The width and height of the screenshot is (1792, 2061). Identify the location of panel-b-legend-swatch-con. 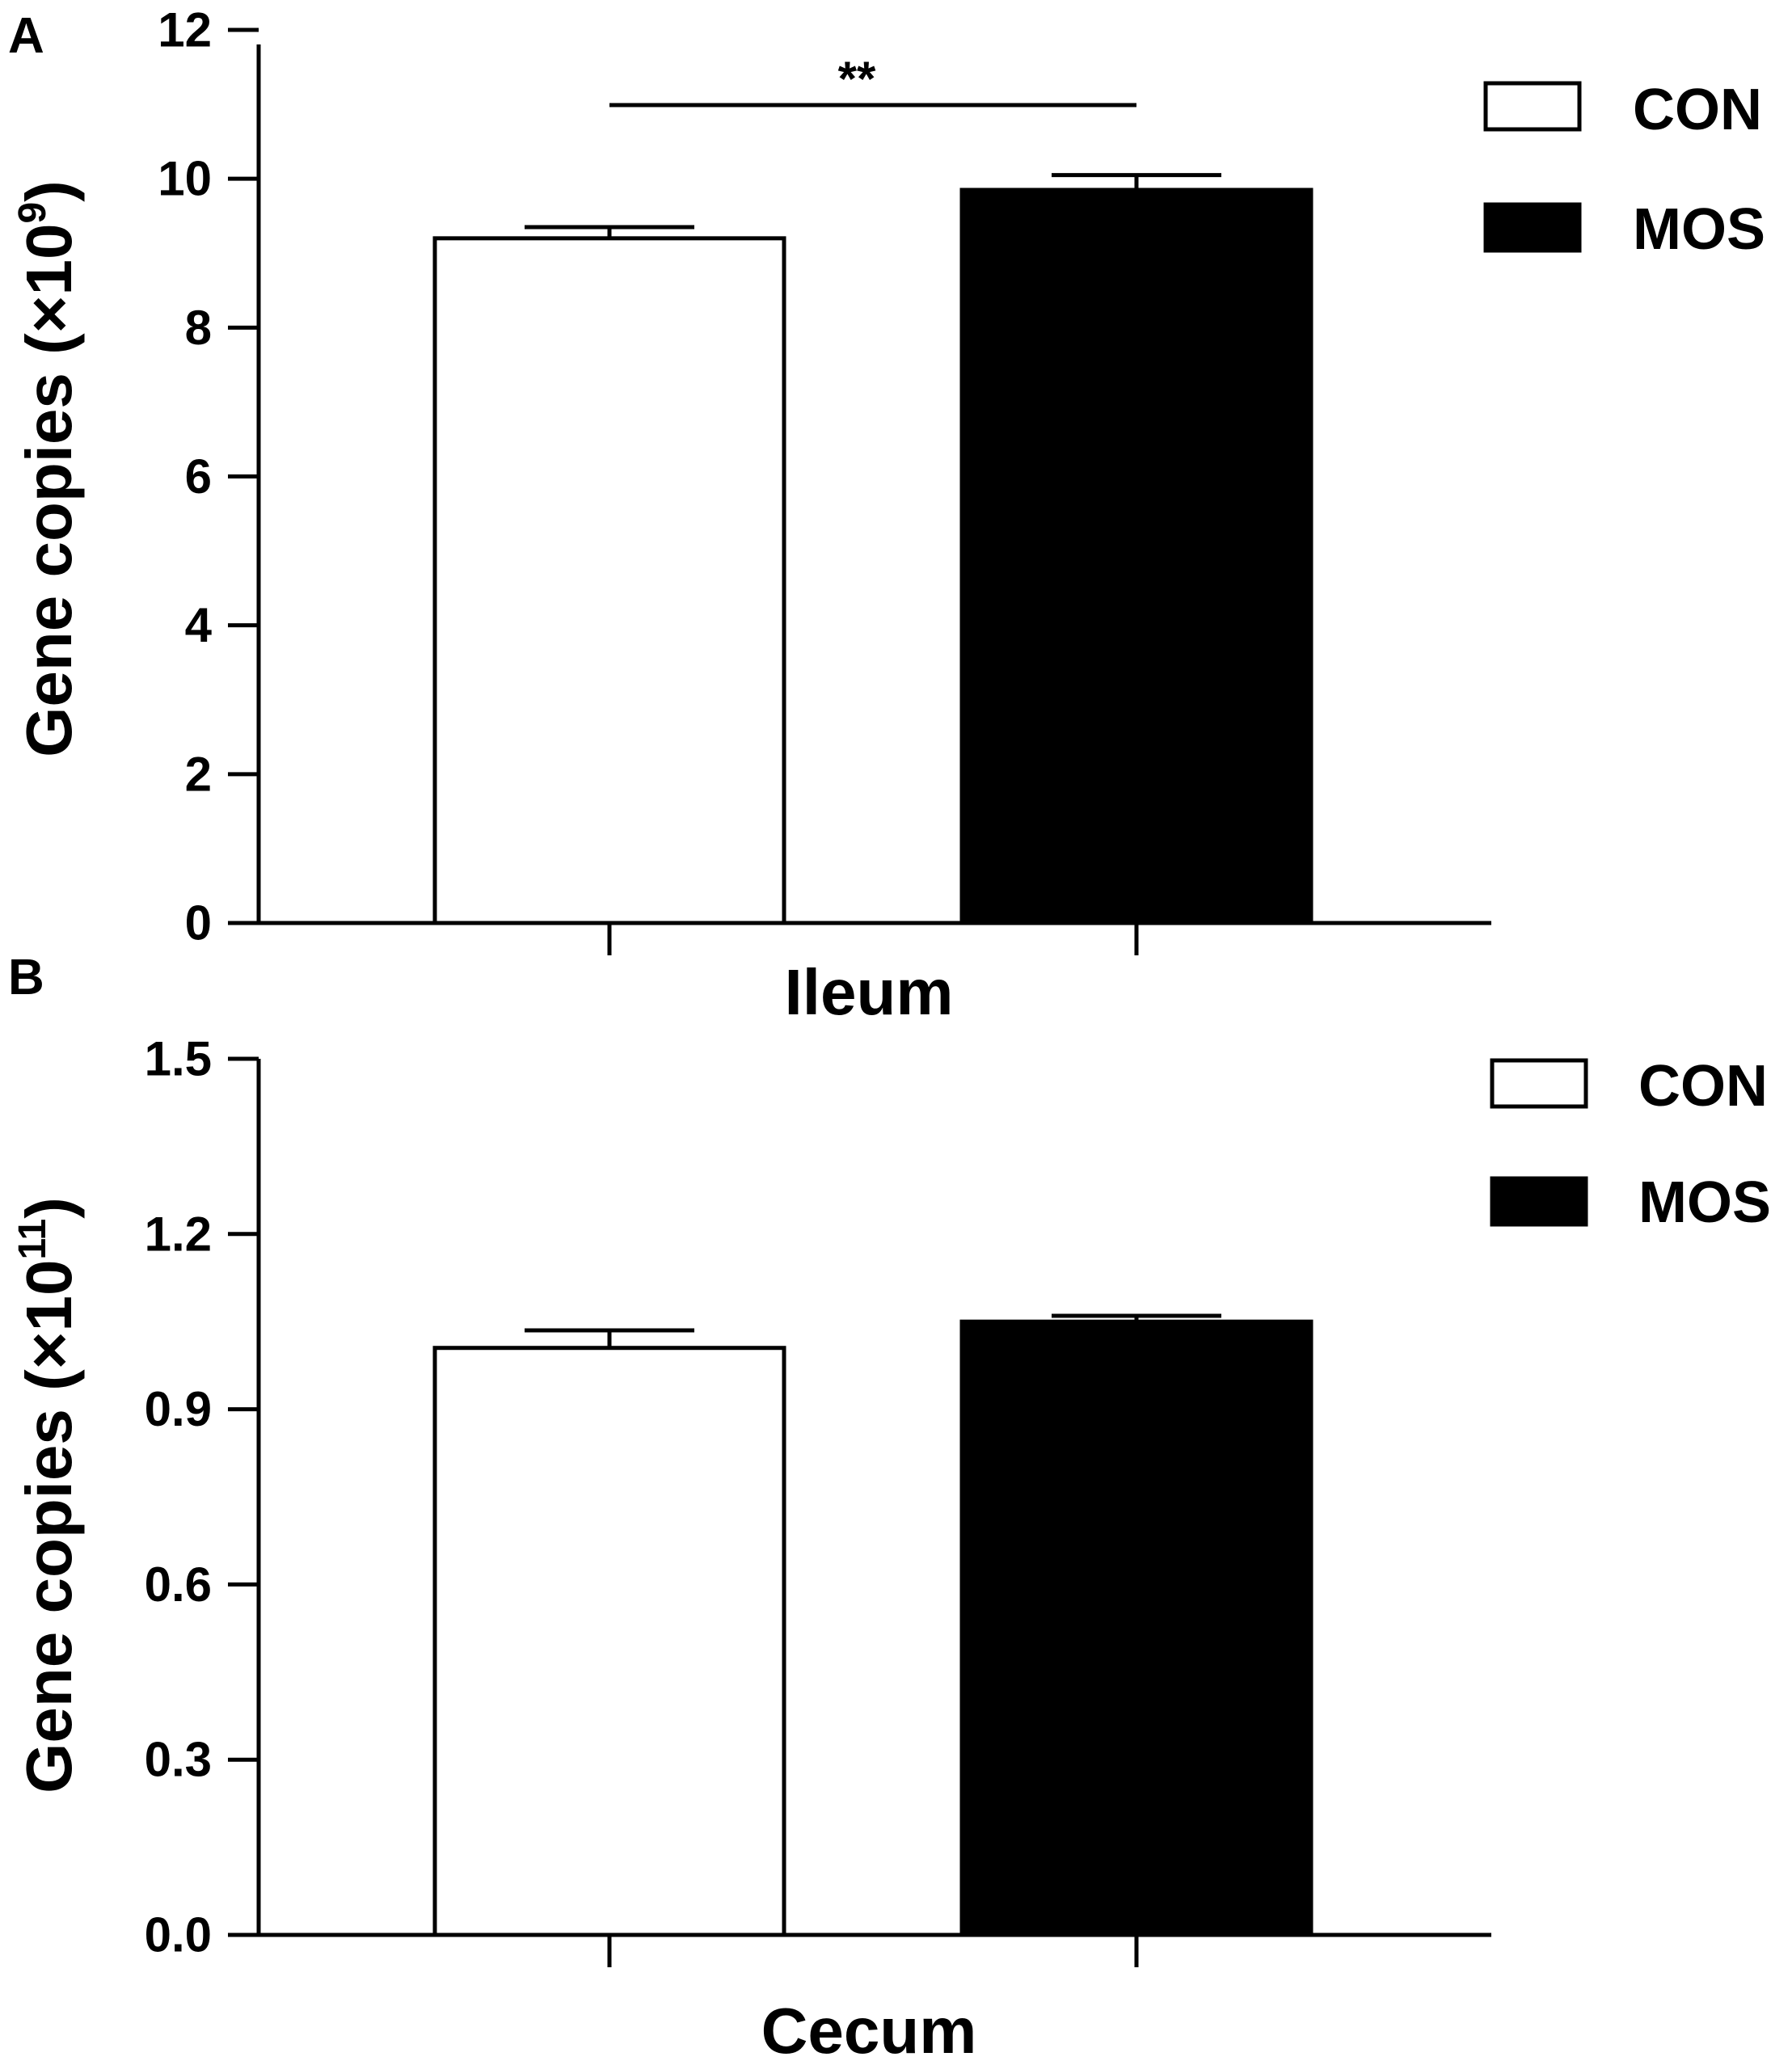
(1539, 1083).